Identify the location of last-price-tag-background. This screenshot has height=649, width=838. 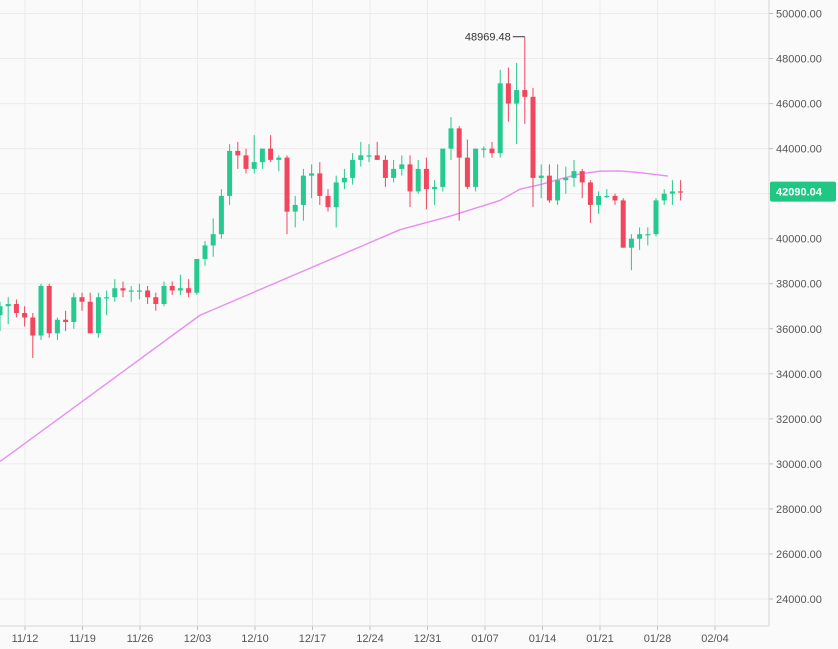
(803, 191).